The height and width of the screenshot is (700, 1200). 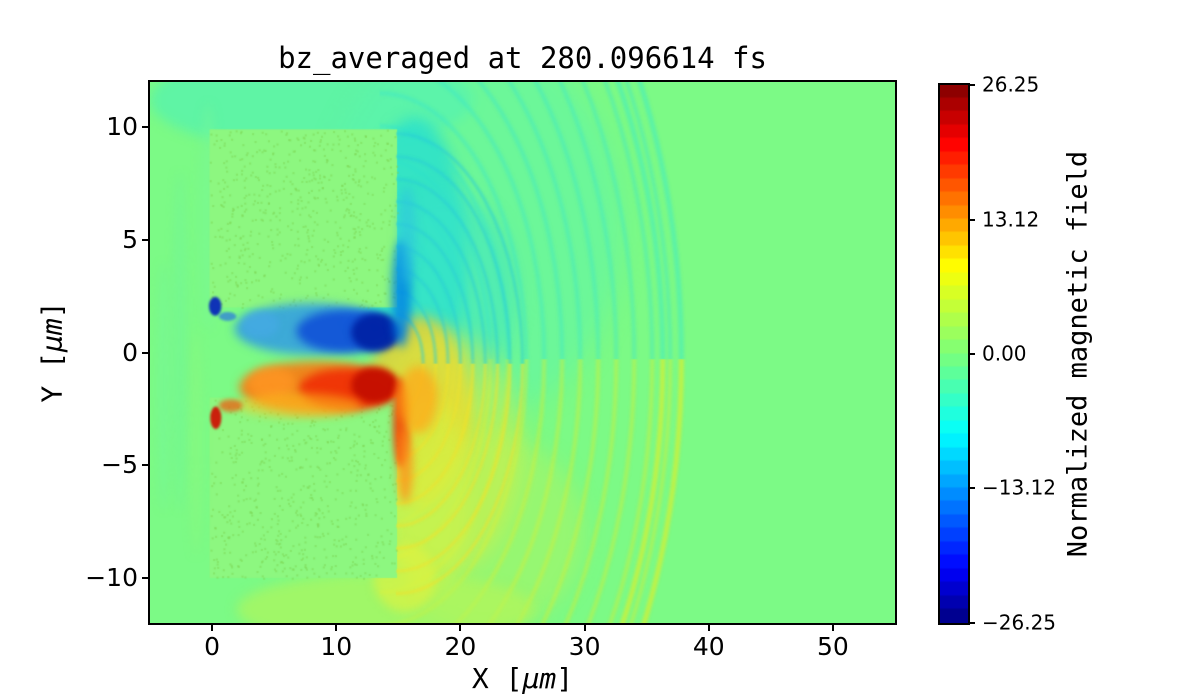 I want to click on colorbar-tick-label: 0.00, so click(x=1004, y=353).